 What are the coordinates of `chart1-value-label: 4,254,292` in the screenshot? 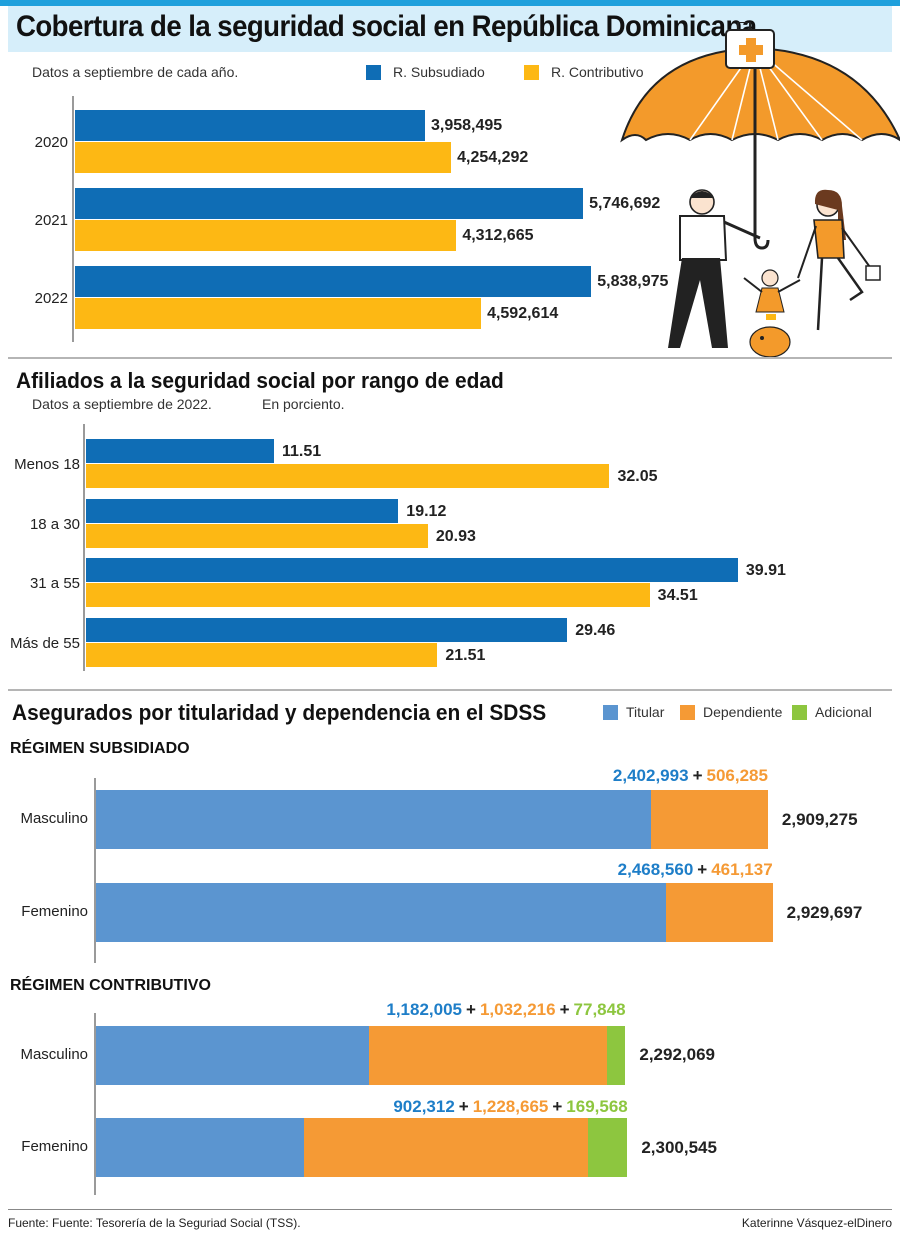 It's located at (493, 157).